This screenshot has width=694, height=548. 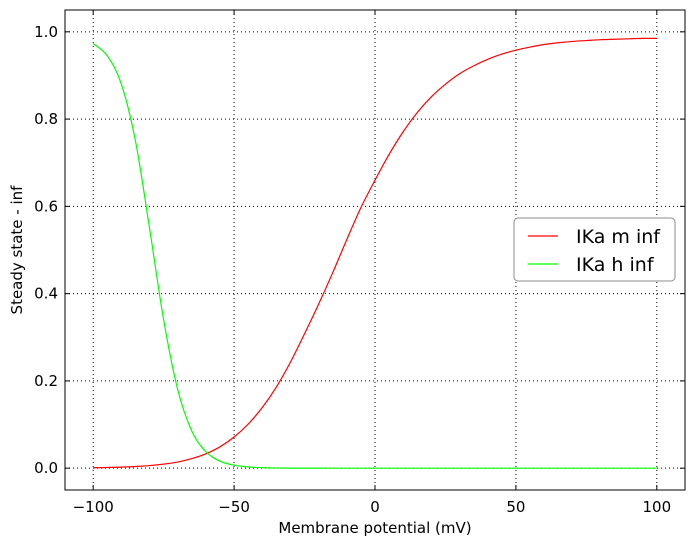 What do you see at coordinates (46, 468) in the screenshot?
I see `y-tick-label: 0.0` at bounding box center [46, 468].